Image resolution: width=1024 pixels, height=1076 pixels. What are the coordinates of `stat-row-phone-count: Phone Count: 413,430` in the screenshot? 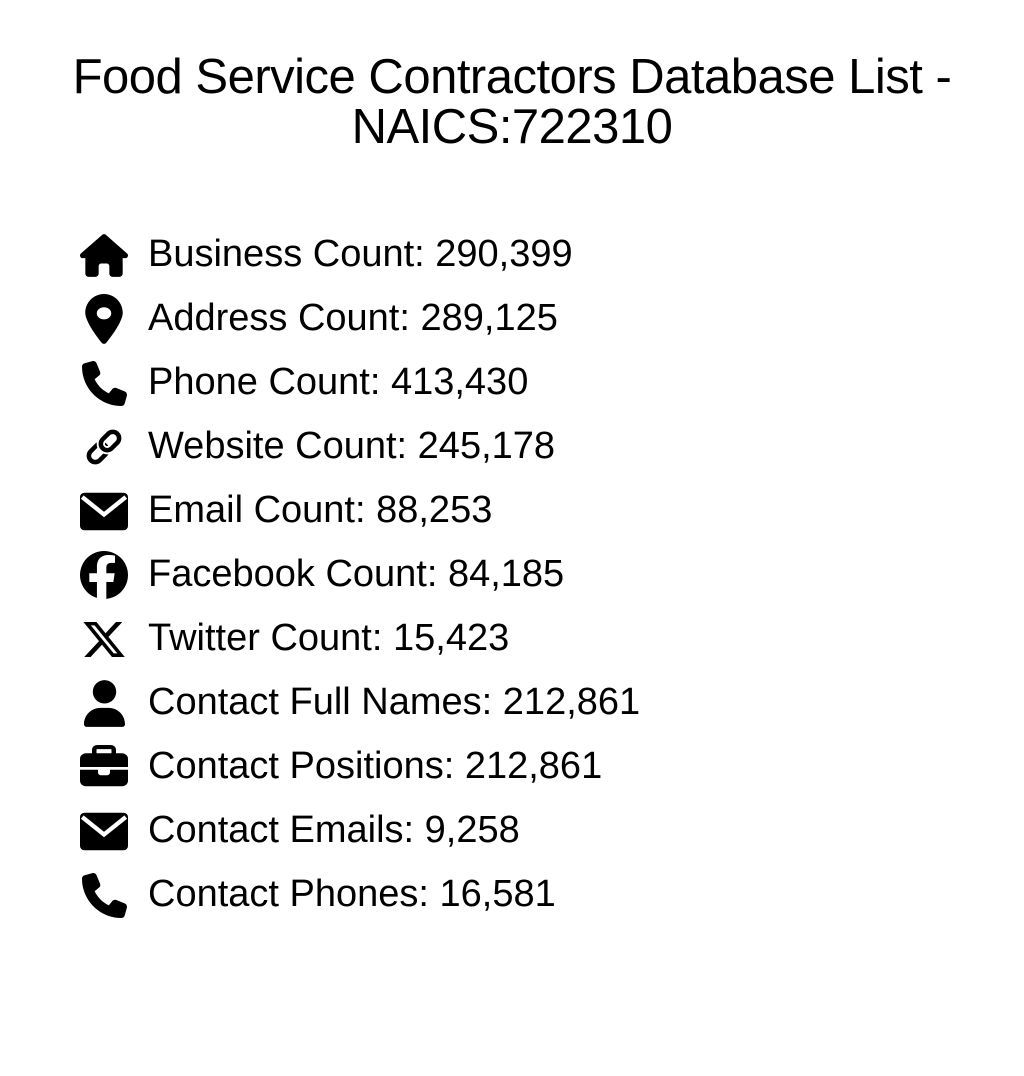 It's located at (512, 383).